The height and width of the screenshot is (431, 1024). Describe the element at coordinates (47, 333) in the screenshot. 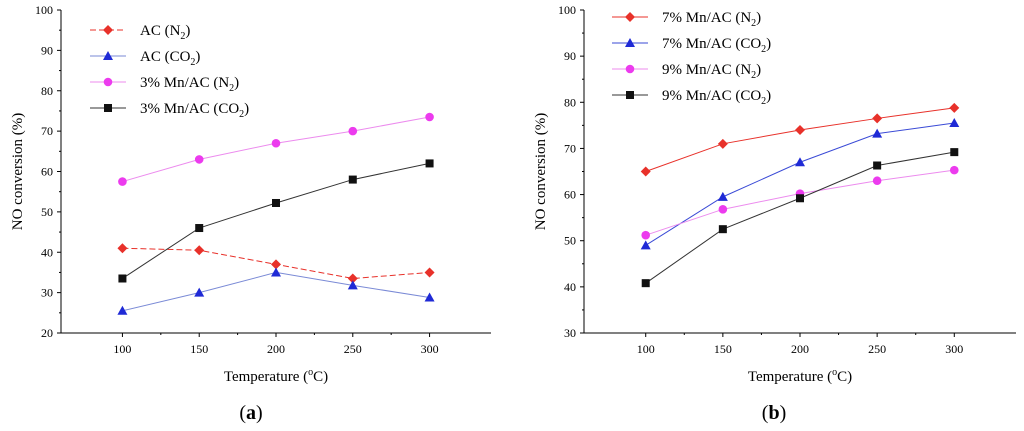

I see `y-tick-label: 20` at that location.